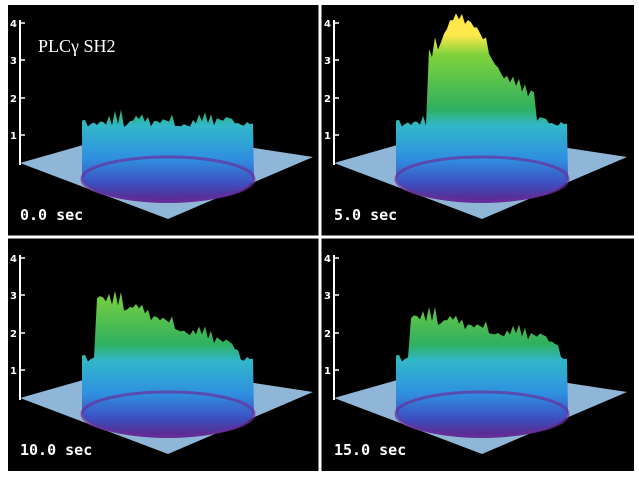 The width and height of the screenshot is (639, 497). I want to click on time-label: 10.0 sec, so click(56, 450).